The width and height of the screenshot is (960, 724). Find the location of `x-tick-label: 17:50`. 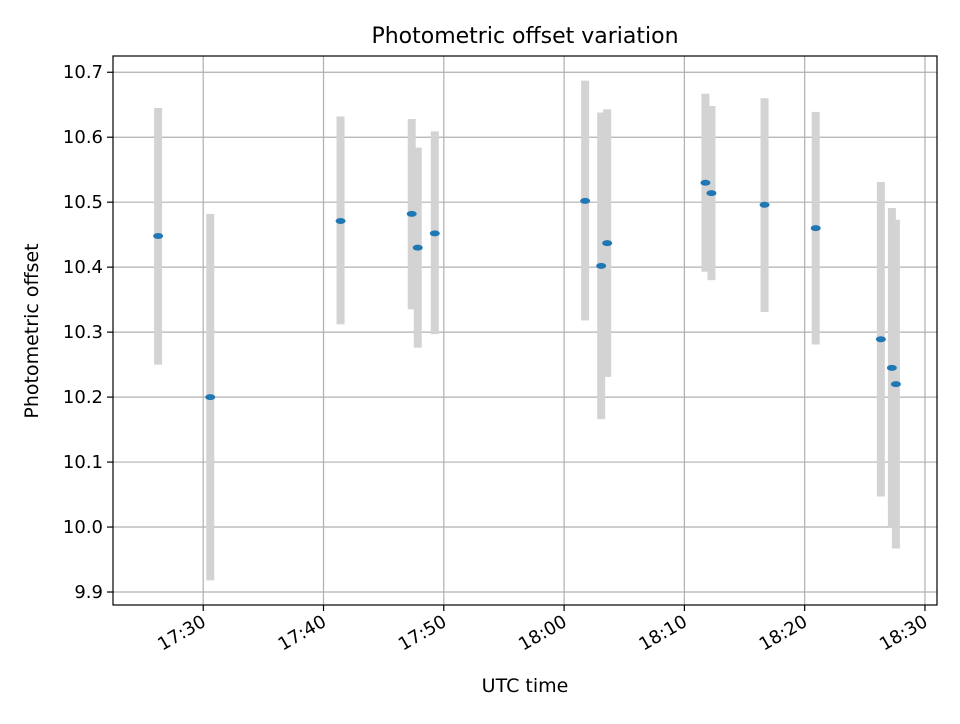

x-tick-label: 17:50 is located at coordinates (422, 633).